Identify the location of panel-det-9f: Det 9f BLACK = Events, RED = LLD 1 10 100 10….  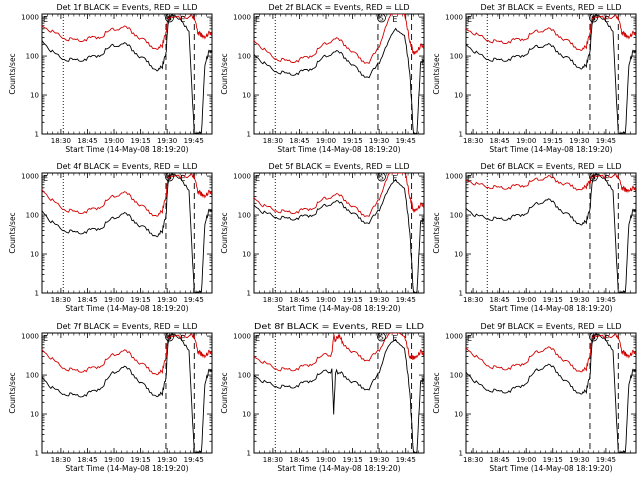
(534, 397).